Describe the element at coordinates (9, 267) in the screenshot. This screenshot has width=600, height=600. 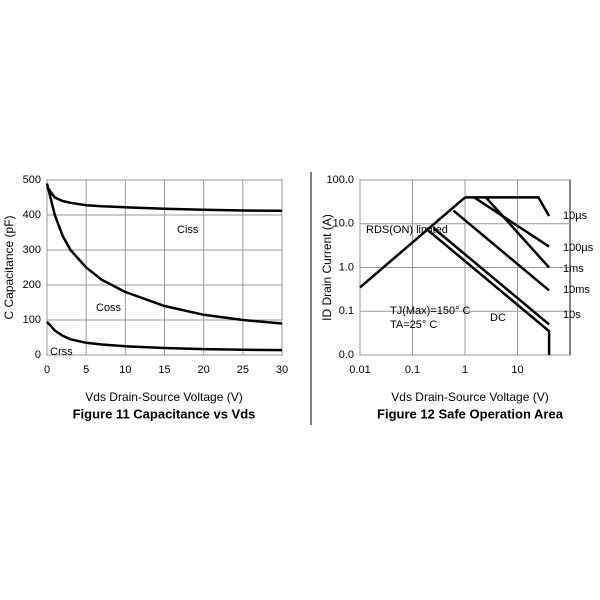
I see `y-axis-label: C Capacitance (pF)` at that location.